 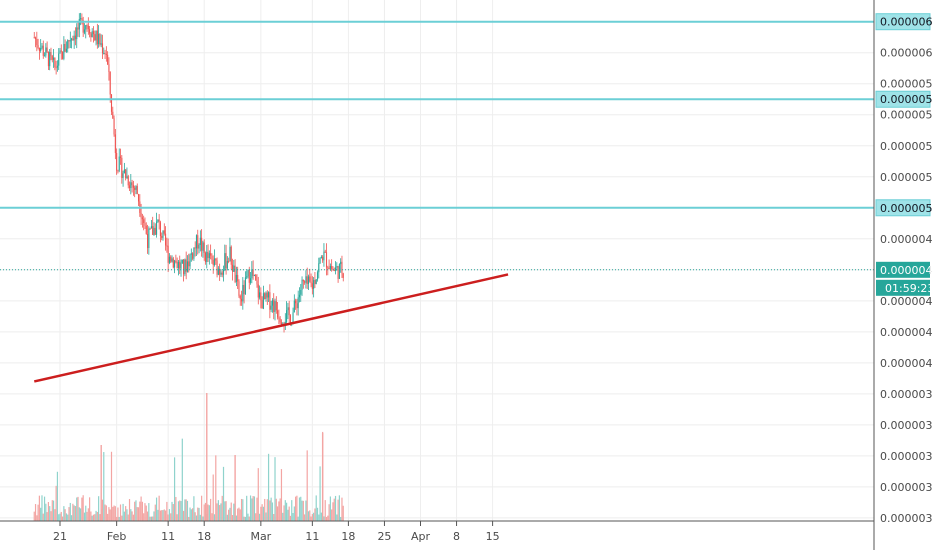 What do you see at coordinates (493, 536) in the screenshot?
I see `x-tick-label: 15` at bounding box center [493, 536].